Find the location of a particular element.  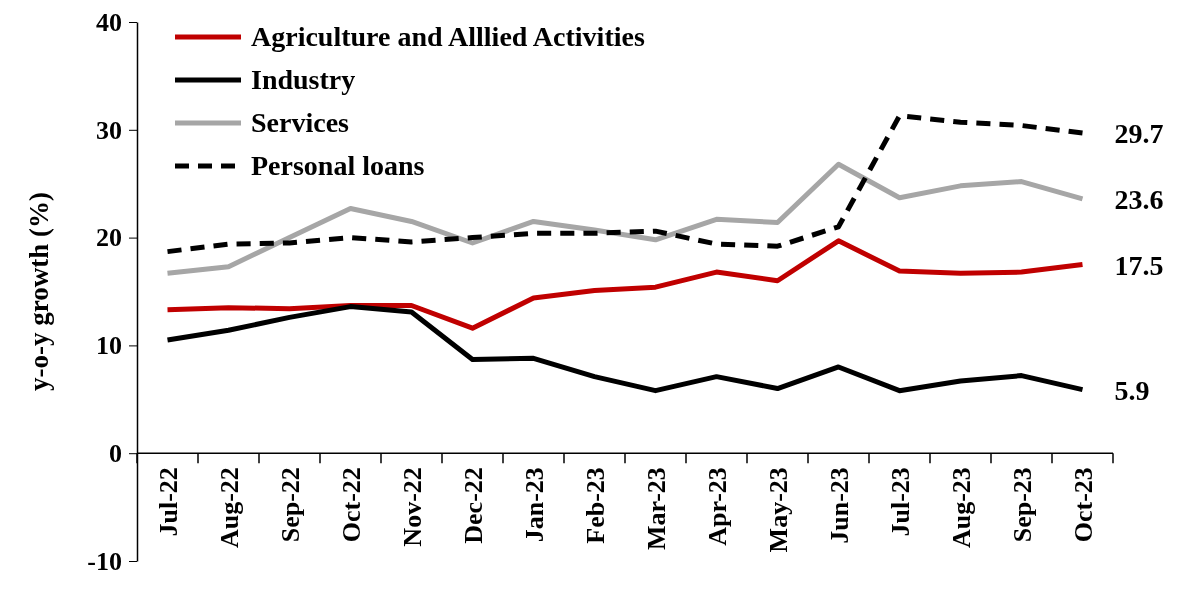

x-tick-label: Apr-23 is located at coordinates (717, 506).